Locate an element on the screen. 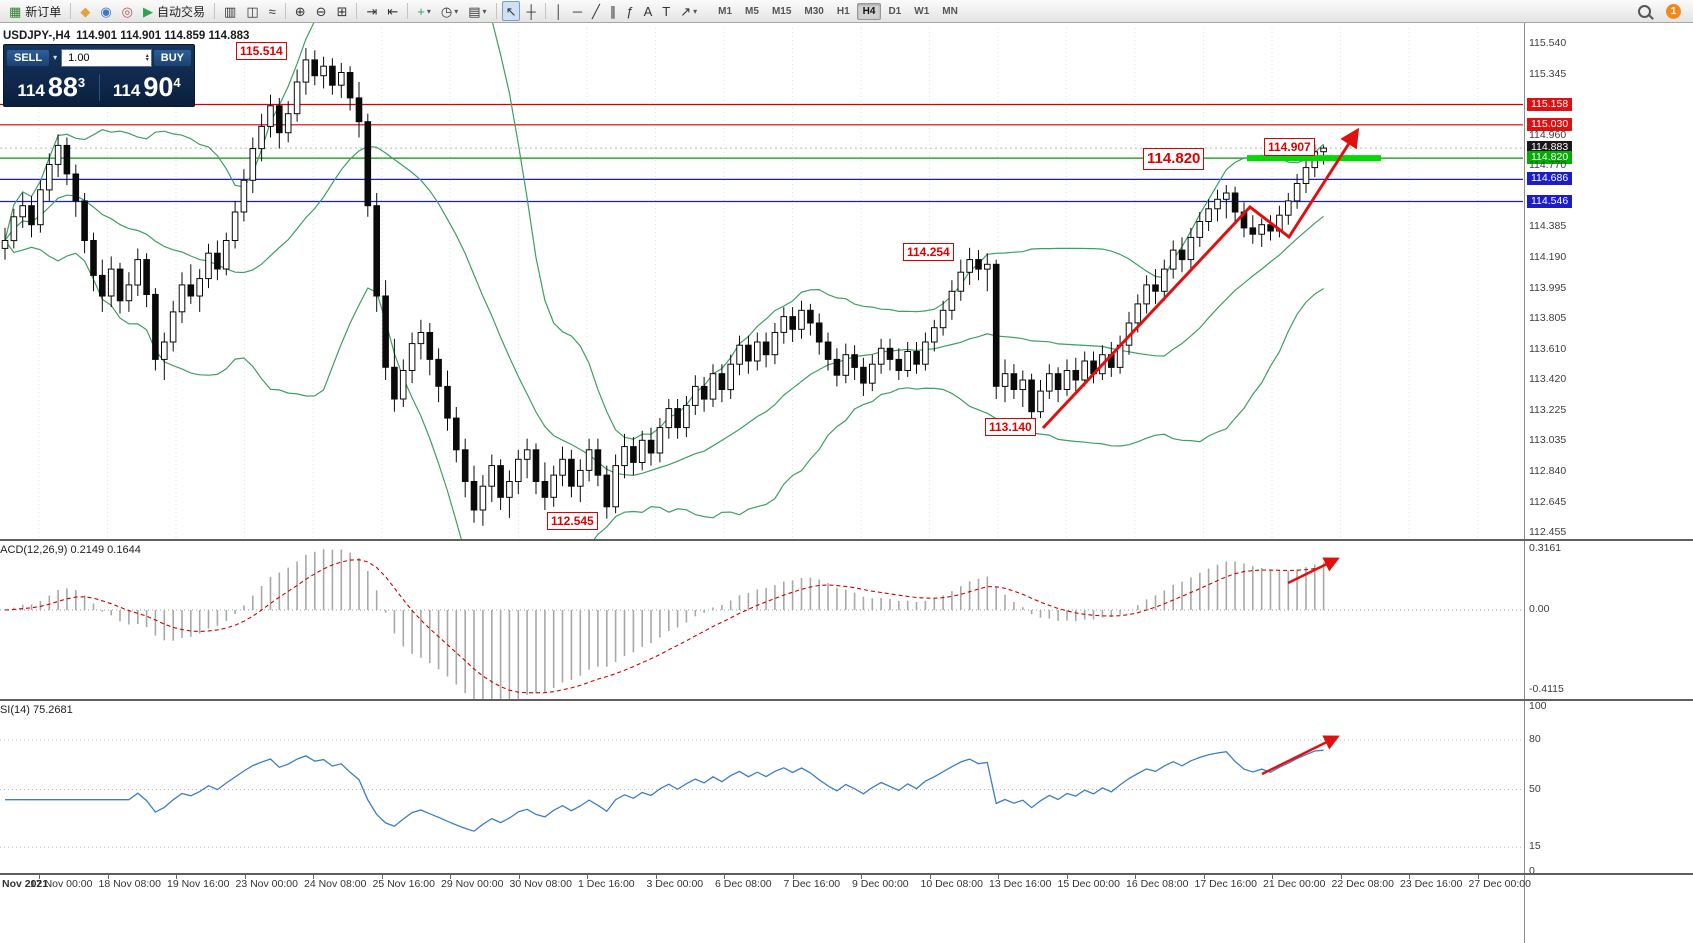 The width and height of the screenshot is (1693, 943). text-label-button: T is located at coordinates (666, 11).